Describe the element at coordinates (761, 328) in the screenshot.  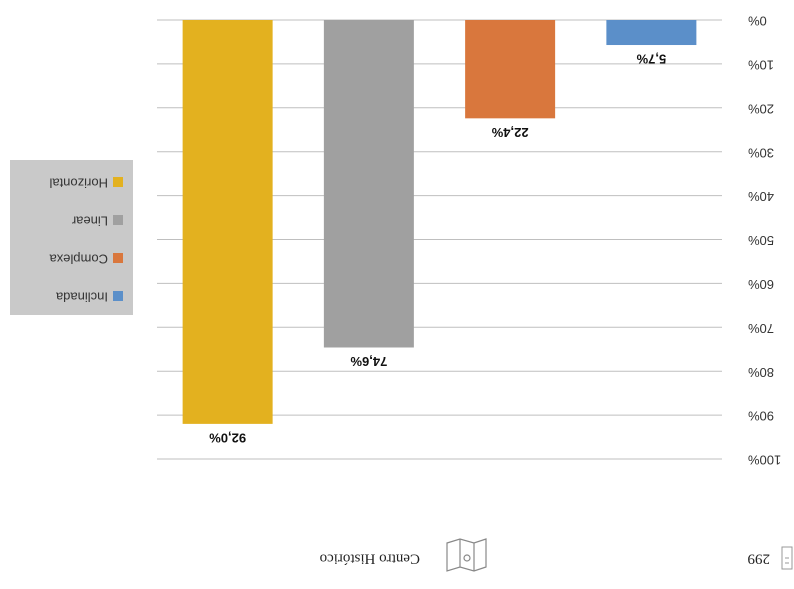
I see `y-tick-label: 70%` at that location.